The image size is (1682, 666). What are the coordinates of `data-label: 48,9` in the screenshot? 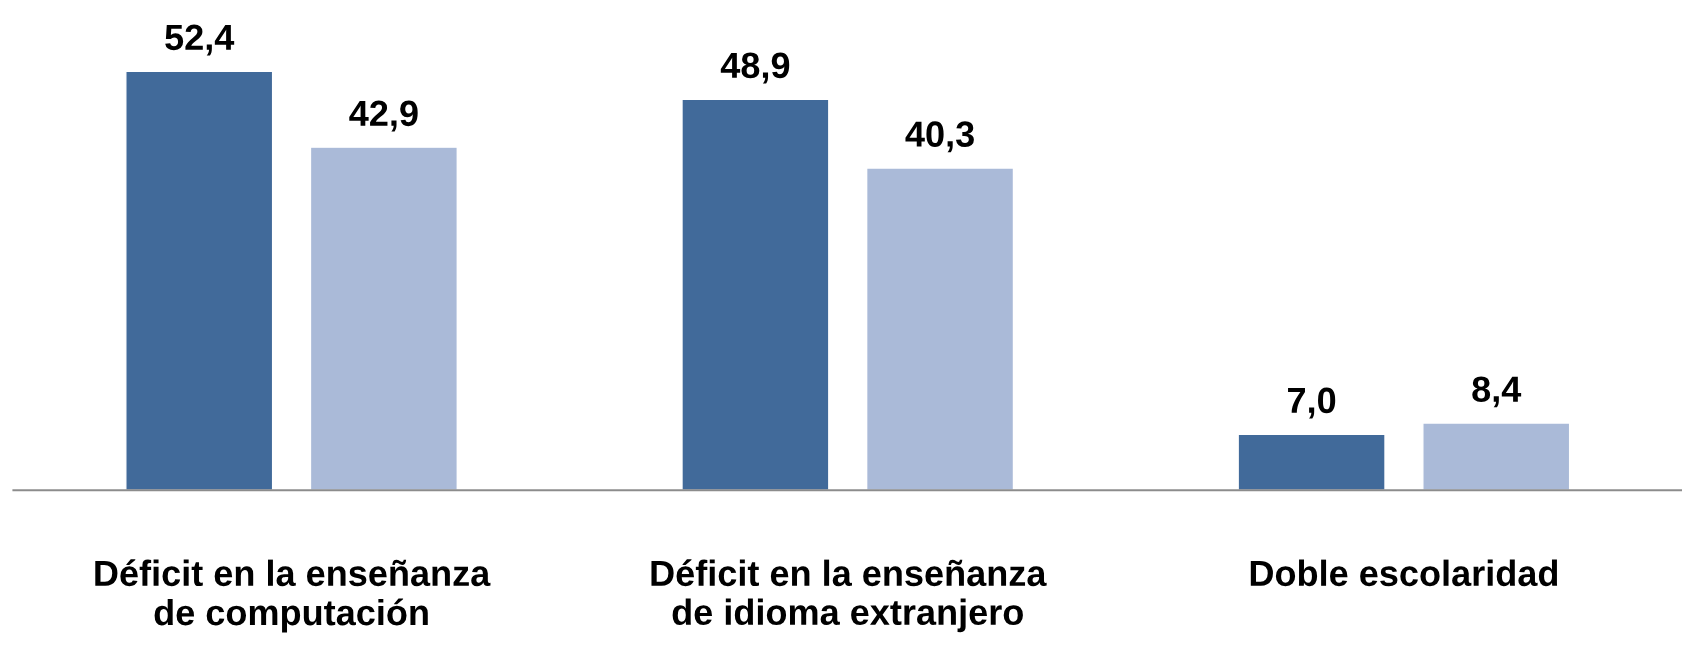 It's located at (755, 68).